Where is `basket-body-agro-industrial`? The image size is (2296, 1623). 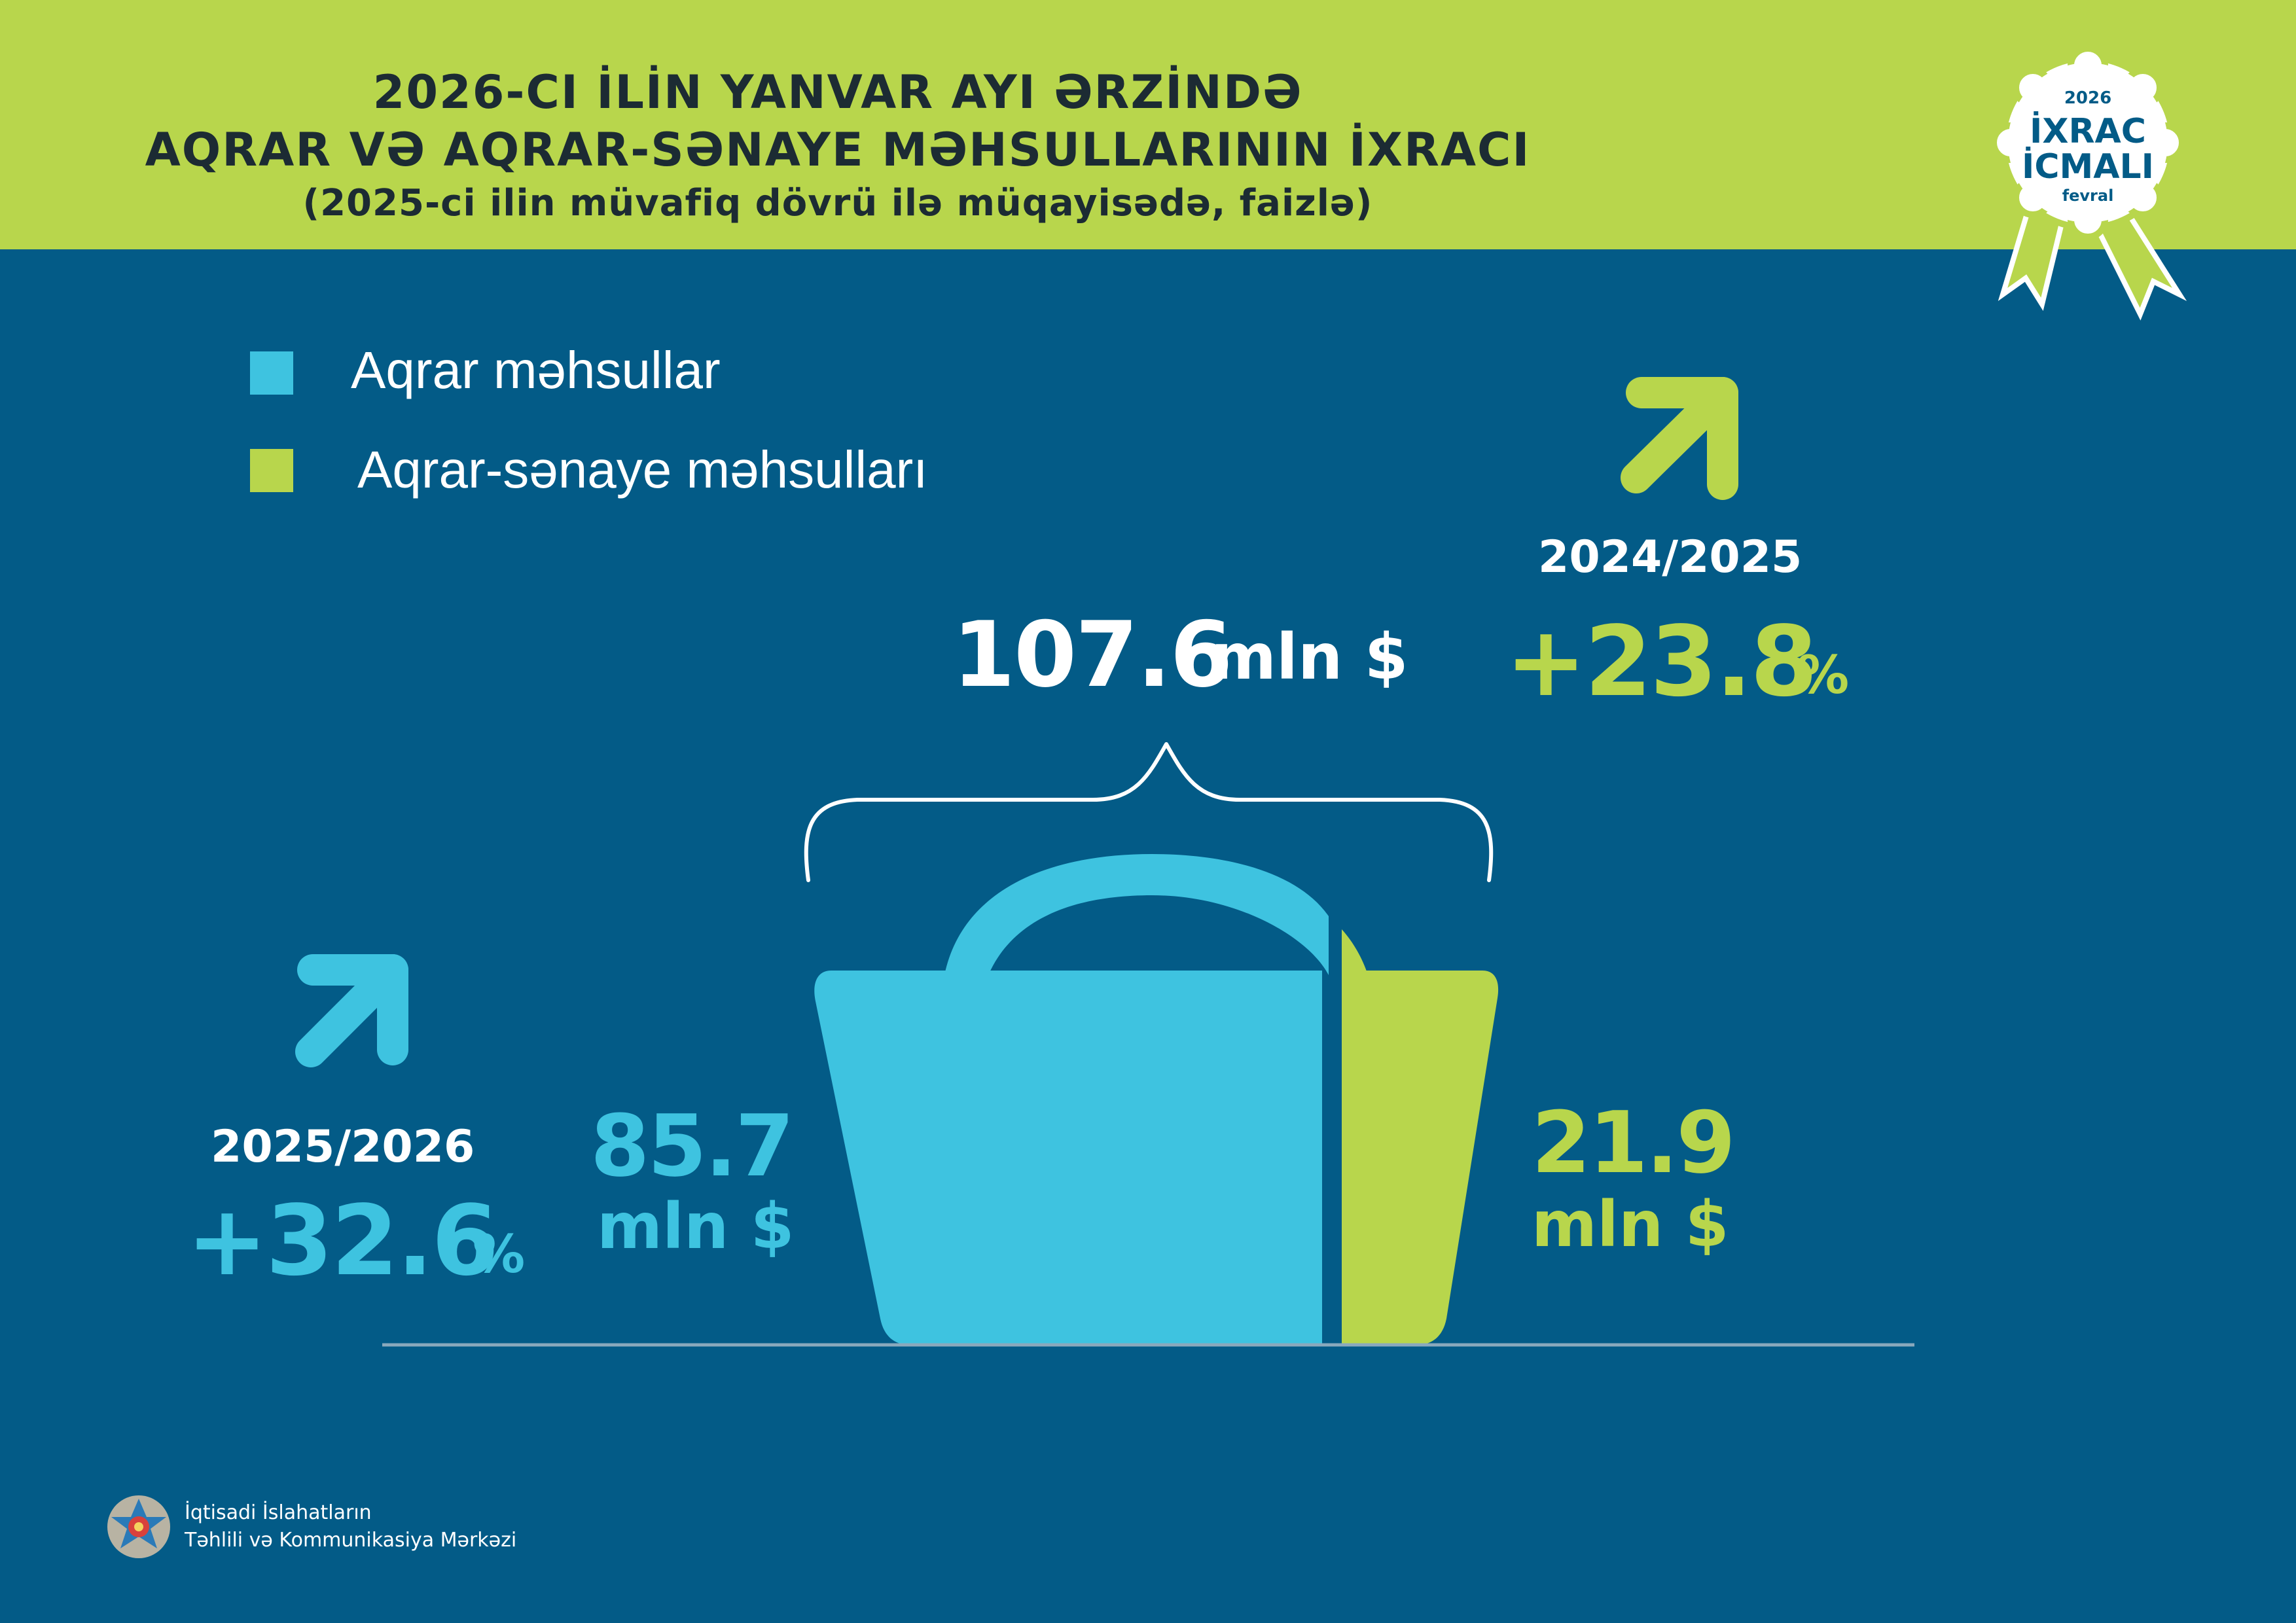 basket-body-agro-industrial is located at coordinates (1420, 1158).